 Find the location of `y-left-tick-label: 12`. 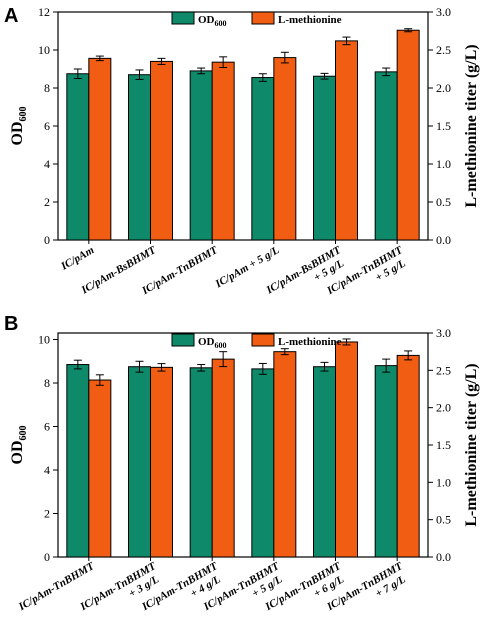

y-left-tick-label: 12 is located at coordinates (44, 12).